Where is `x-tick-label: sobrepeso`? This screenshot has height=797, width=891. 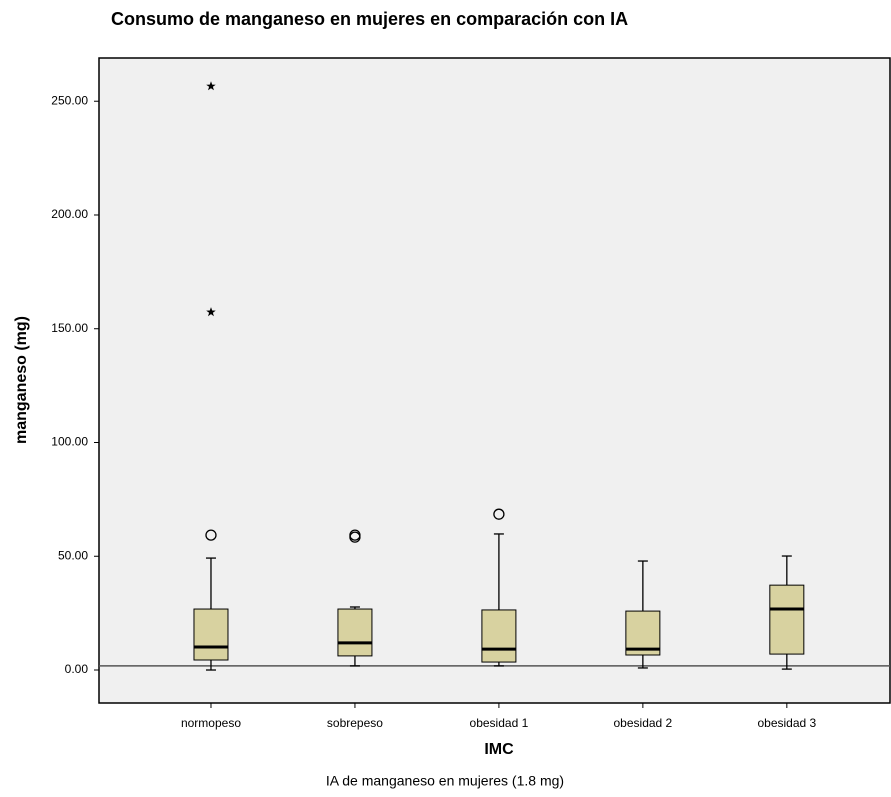
x-tick-label: sobrepeso is located at coordinates (355, 723).